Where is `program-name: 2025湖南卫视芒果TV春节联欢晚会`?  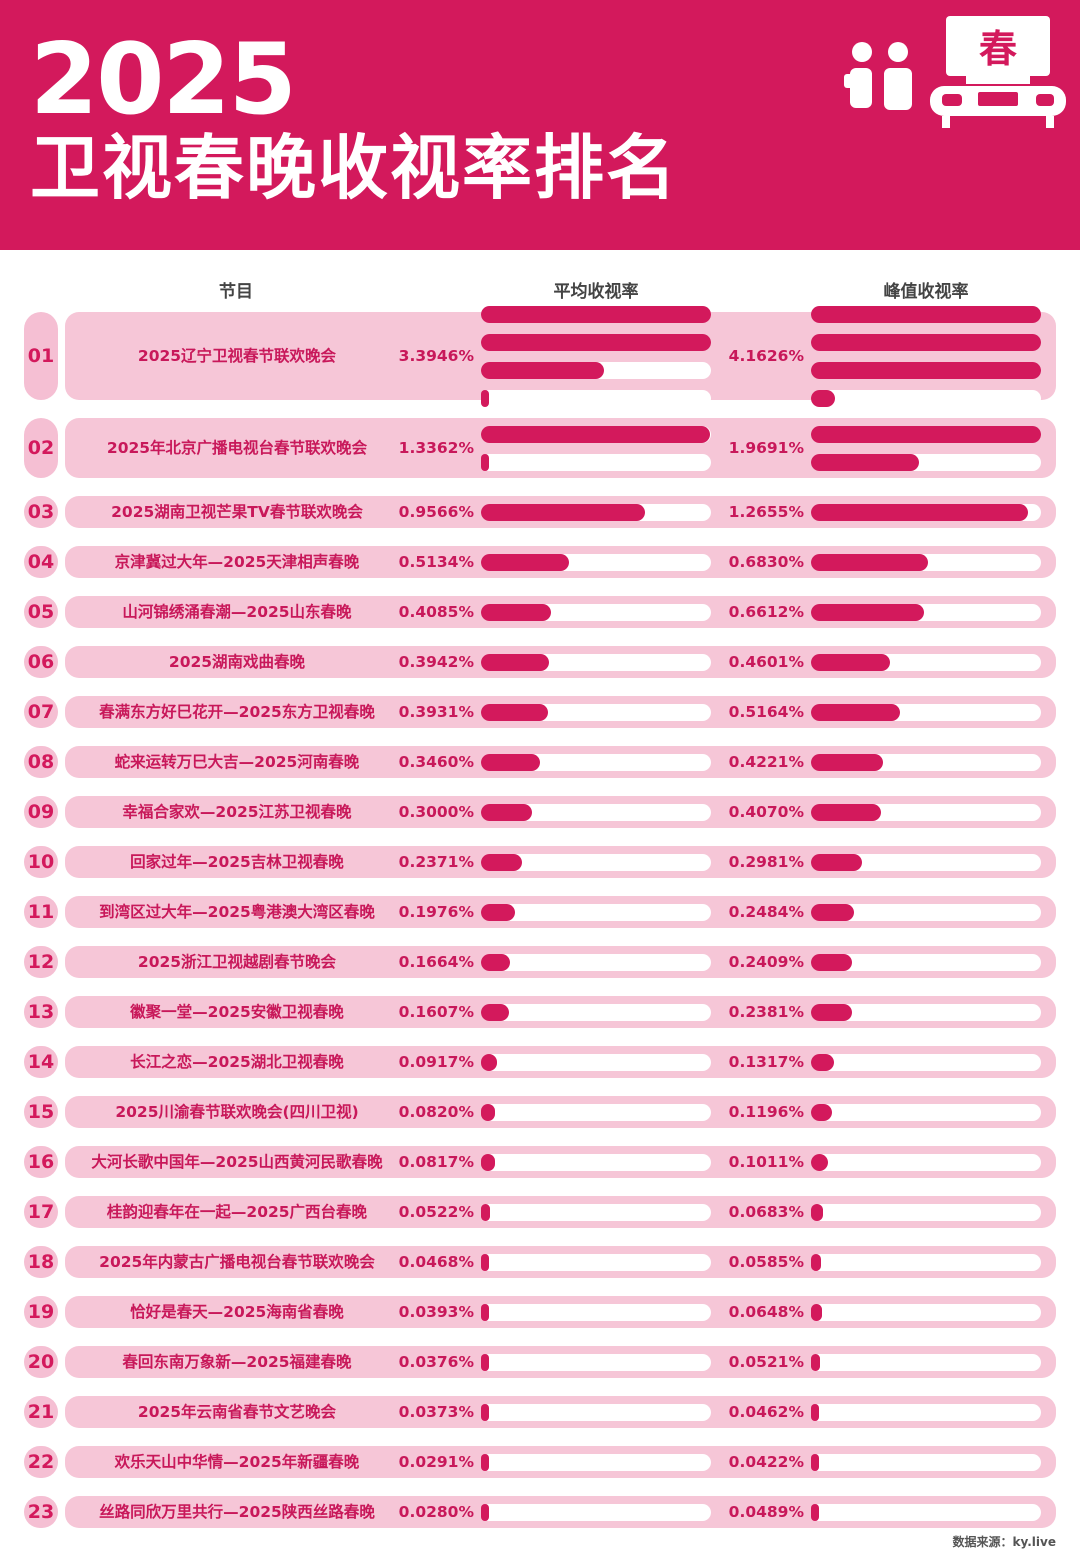 program-name: 2025湖南卫视芒果TV春节联欢晚会 is located at coordinates (237, 512).